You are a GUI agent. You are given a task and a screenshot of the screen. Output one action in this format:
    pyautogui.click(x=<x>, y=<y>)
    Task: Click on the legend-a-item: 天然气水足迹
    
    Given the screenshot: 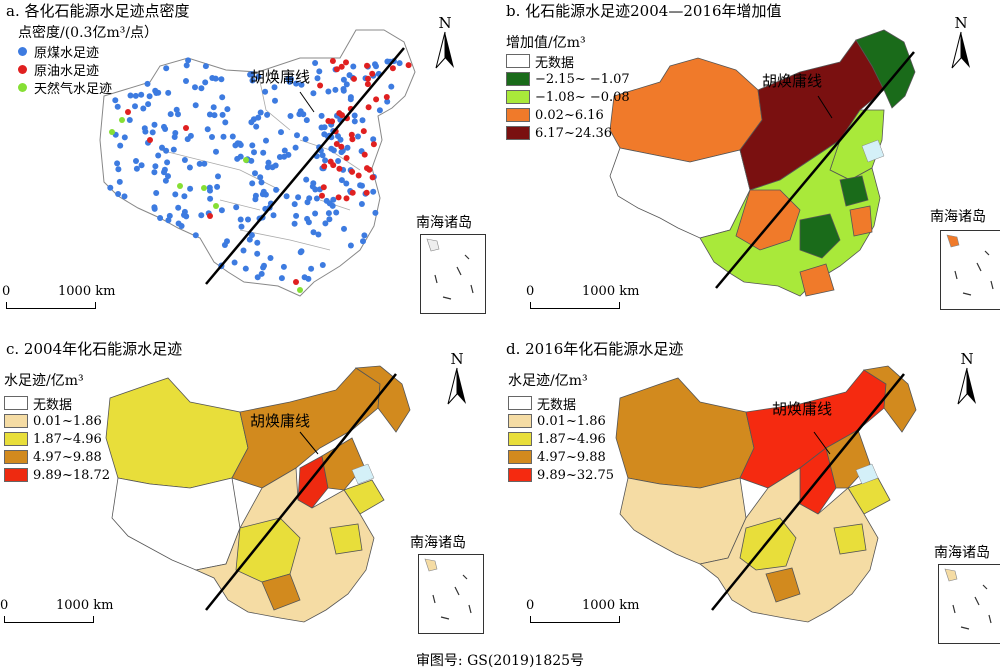 What is the action you would take?
    pyautogui.click(x=73, y=89)
    